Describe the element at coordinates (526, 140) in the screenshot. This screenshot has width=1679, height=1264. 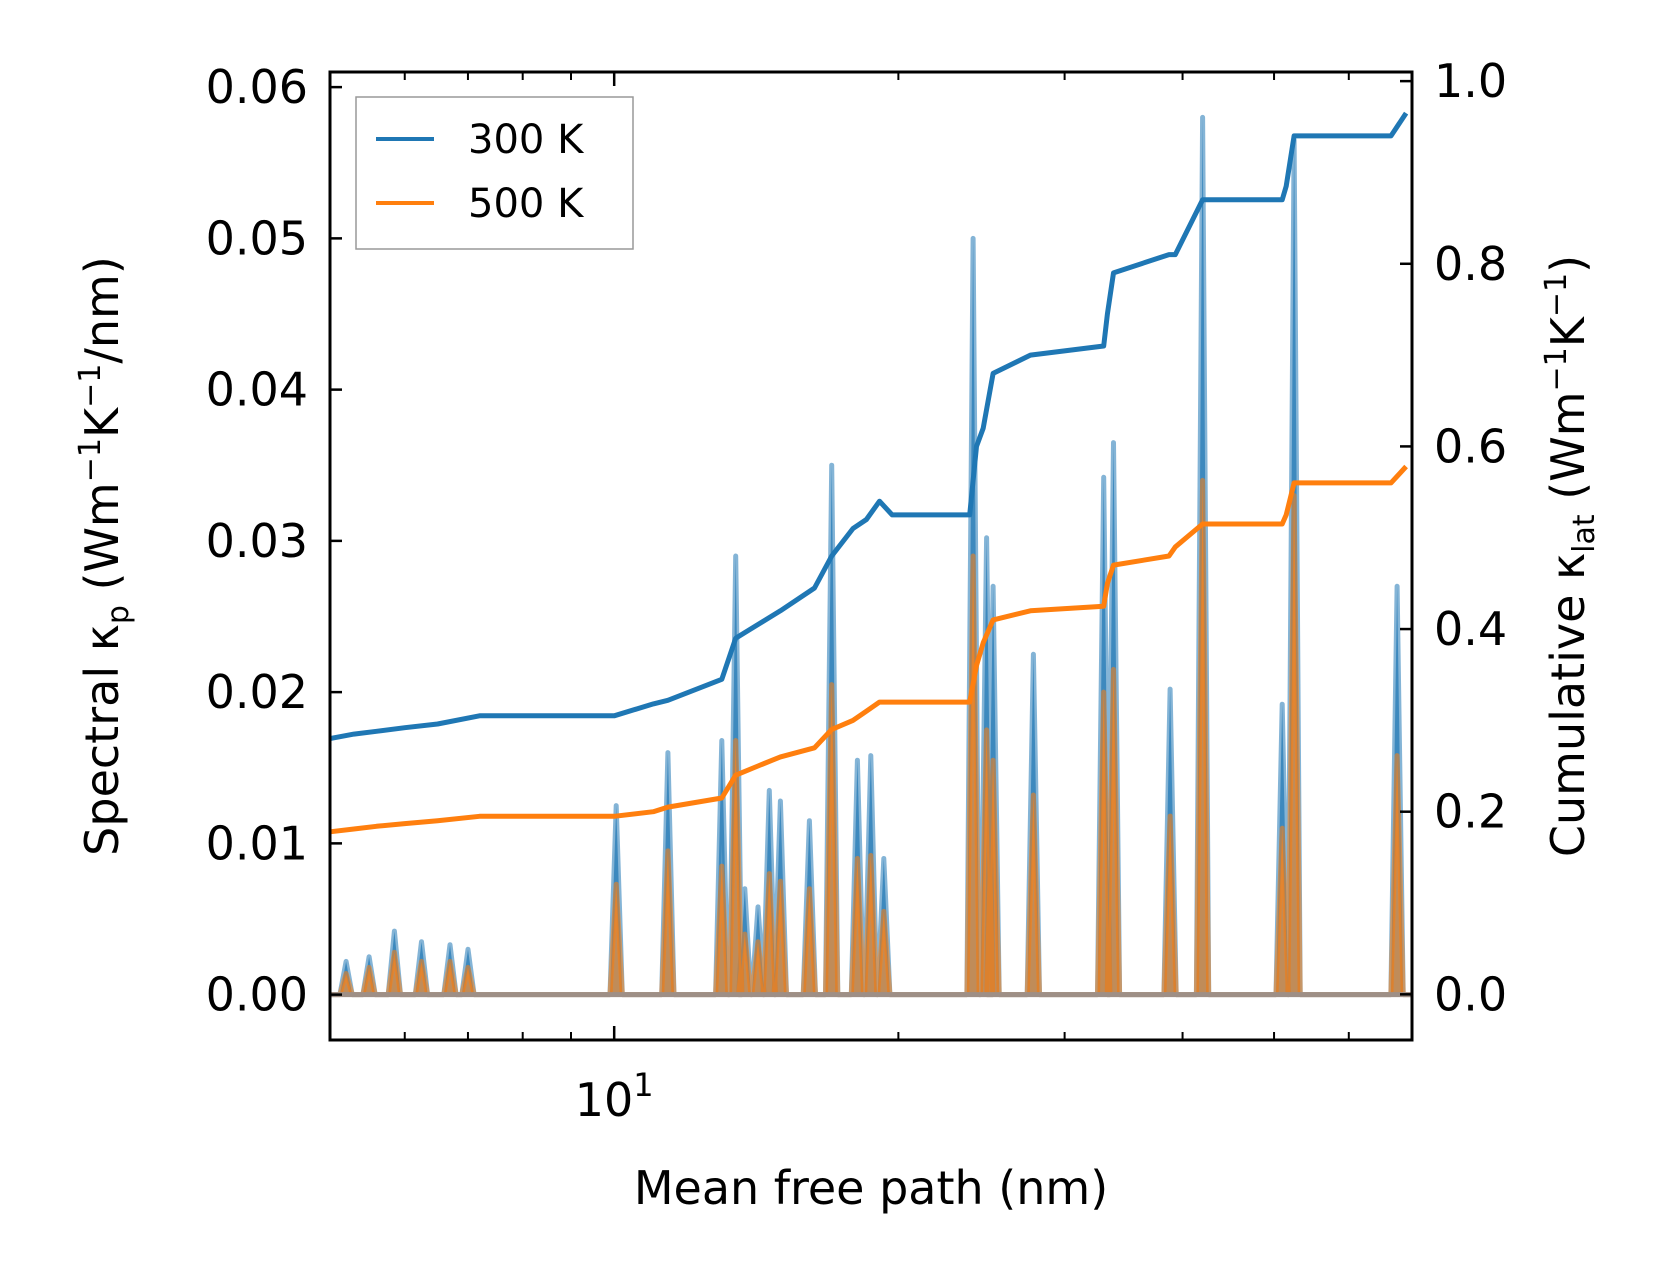
I see `legend-label-300k: 300 K` at that location.